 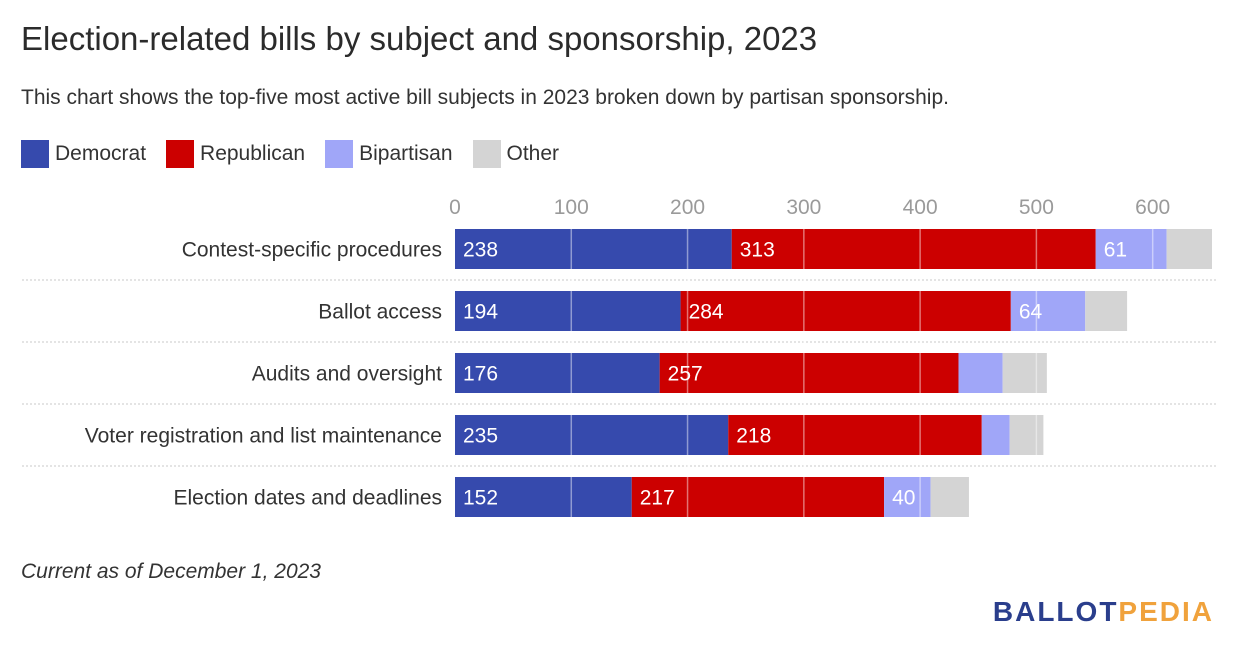 I want to click on bar-democrat-ballot-access, so click(x=568, y=311).